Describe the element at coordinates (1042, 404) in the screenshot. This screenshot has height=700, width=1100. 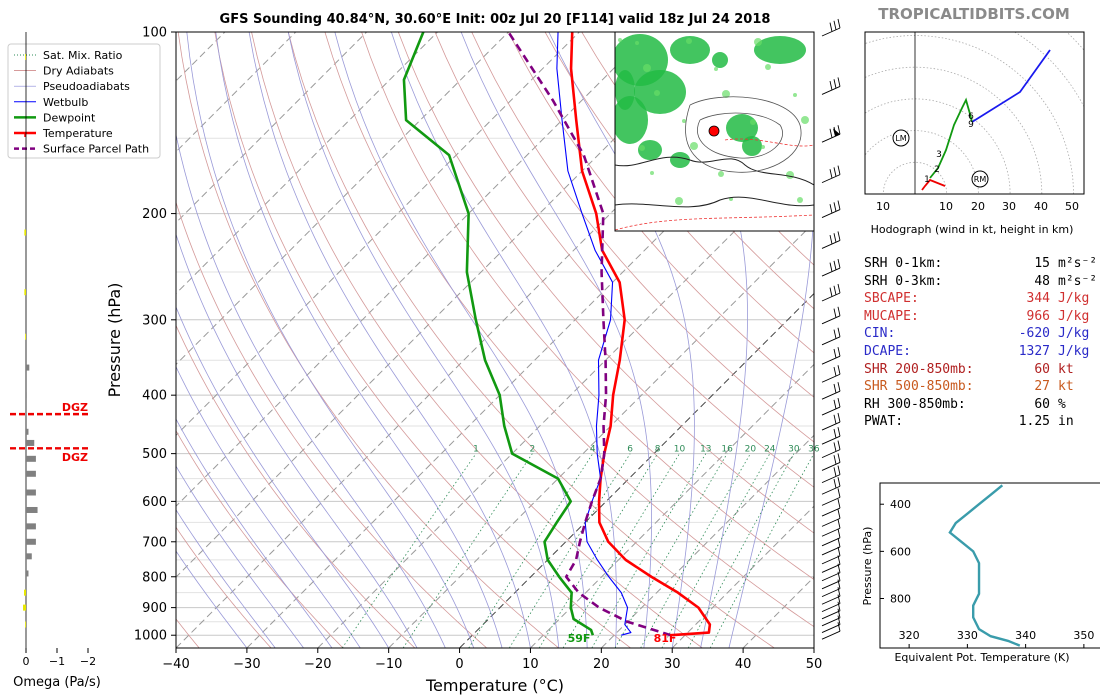
I see `index-value: 60` at that location.